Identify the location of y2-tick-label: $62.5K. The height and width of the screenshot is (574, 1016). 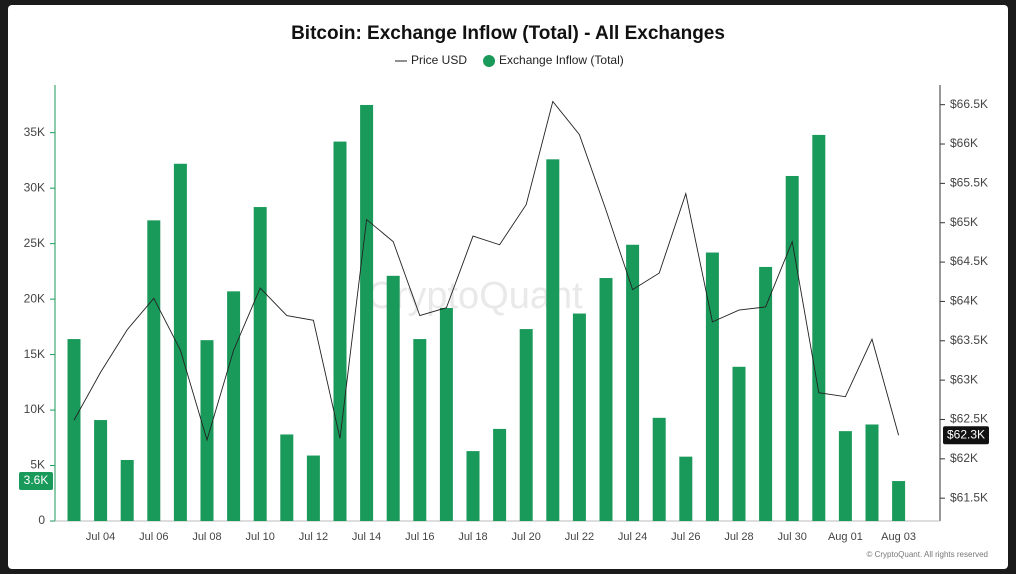
(969, 419).